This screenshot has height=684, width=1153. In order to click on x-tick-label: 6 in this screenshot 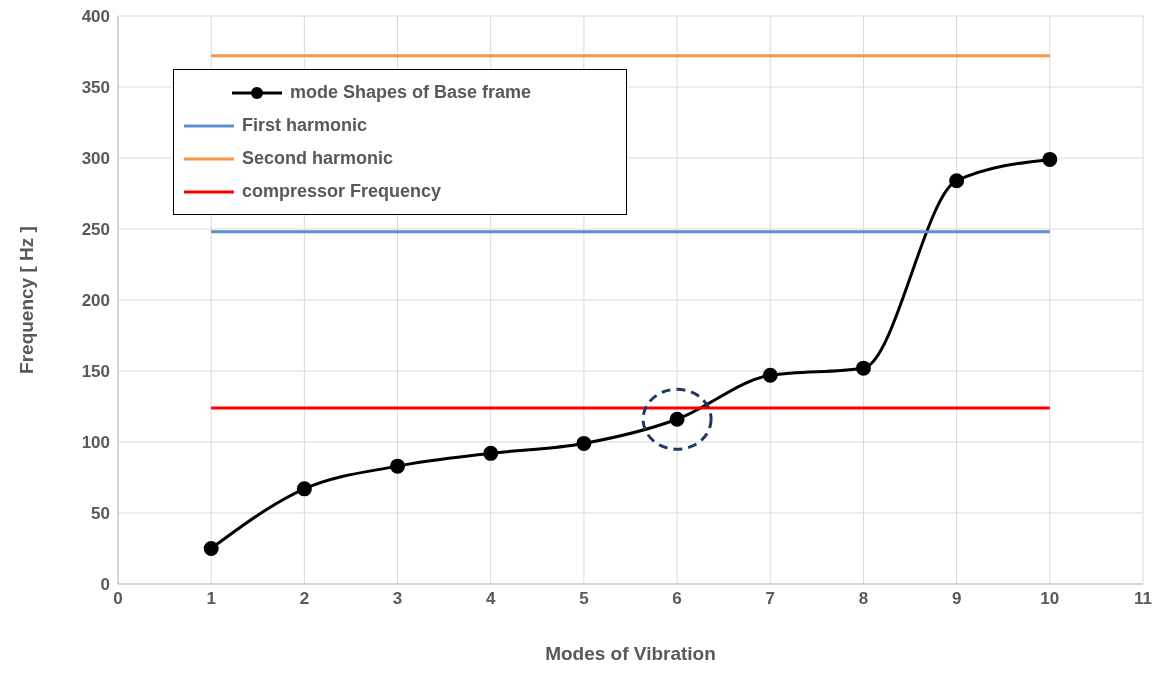, I will do `click(677, 599)`.